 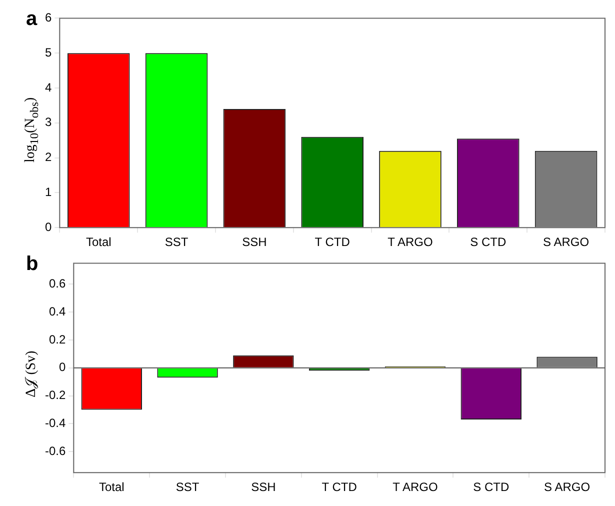 What do you see at coordinates (57, 283) in the screenshot?
I see `y-tick-label: 0.6` at bounding box center [57, 283].